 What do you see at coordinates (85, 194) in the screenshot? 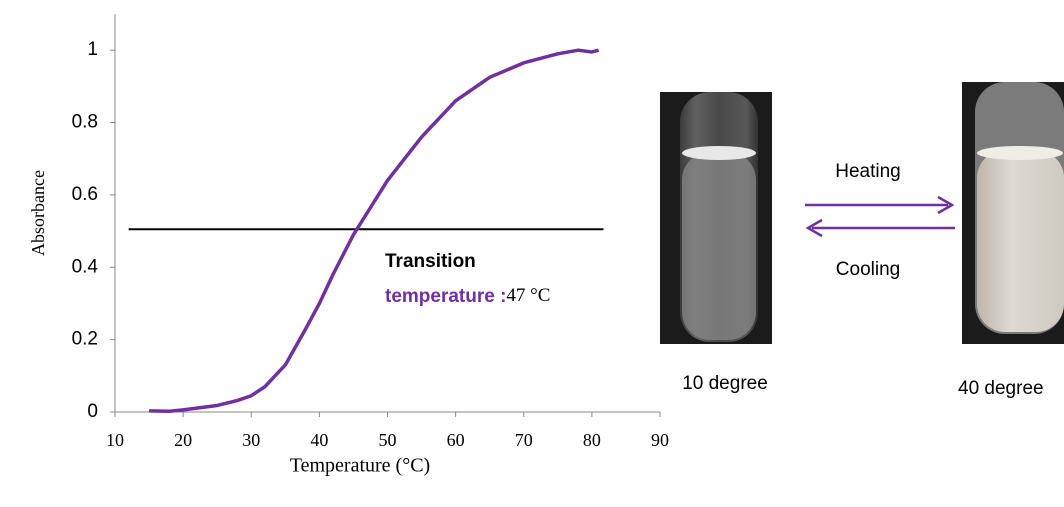
I see `y-tick-label: 0.6` at bounding box center [85, 194].